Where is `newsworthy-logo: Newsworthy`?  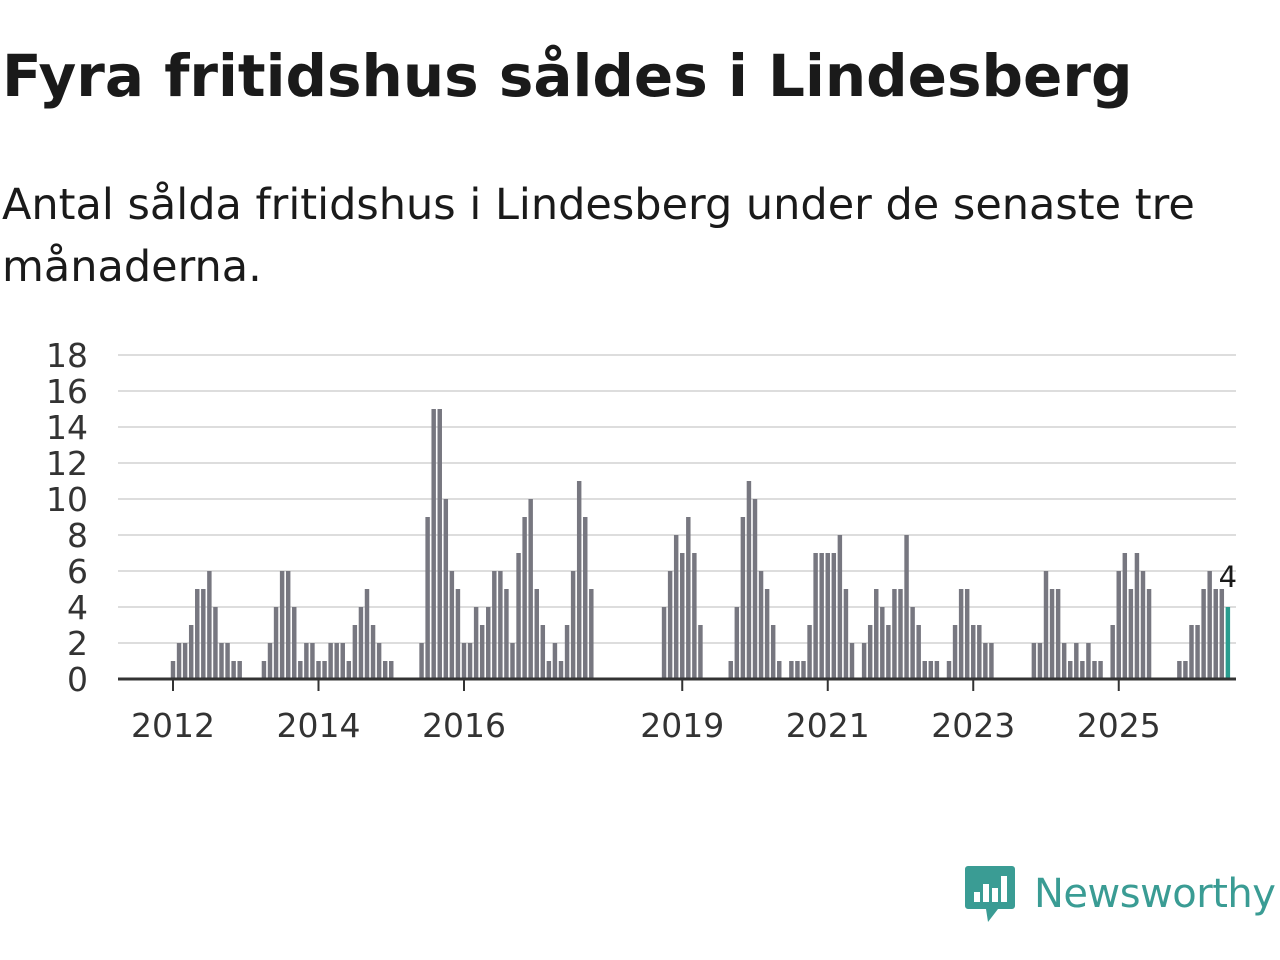 newsworthy-logo: Newsworthy is located at coordinates (1120, 894).